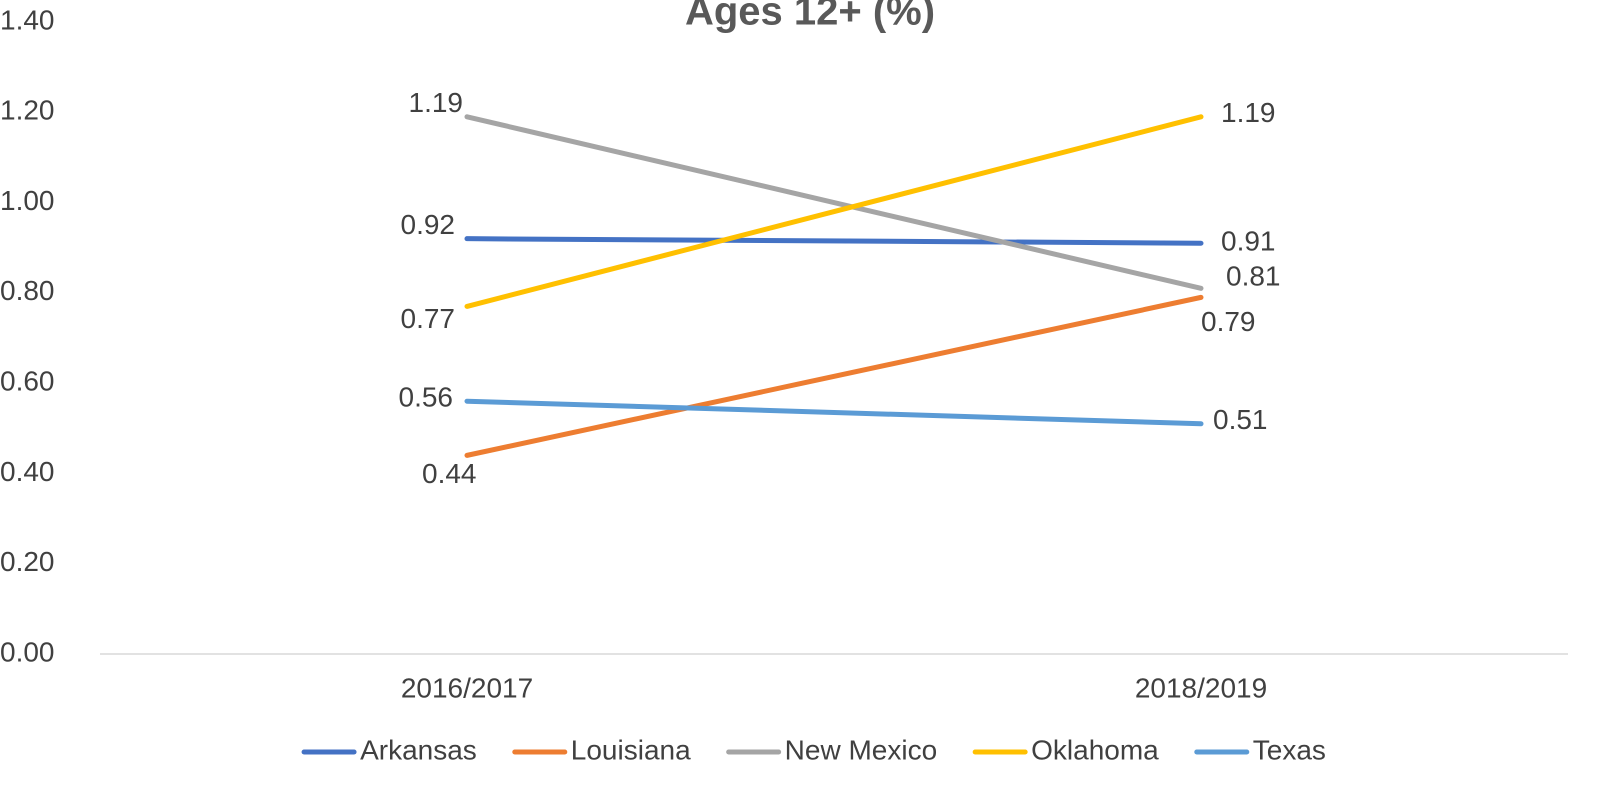  What do you see at coordinates (27, 200) in the screenshot?
I see `y-tick-label: 1.00` at bounding box center [27, 200].